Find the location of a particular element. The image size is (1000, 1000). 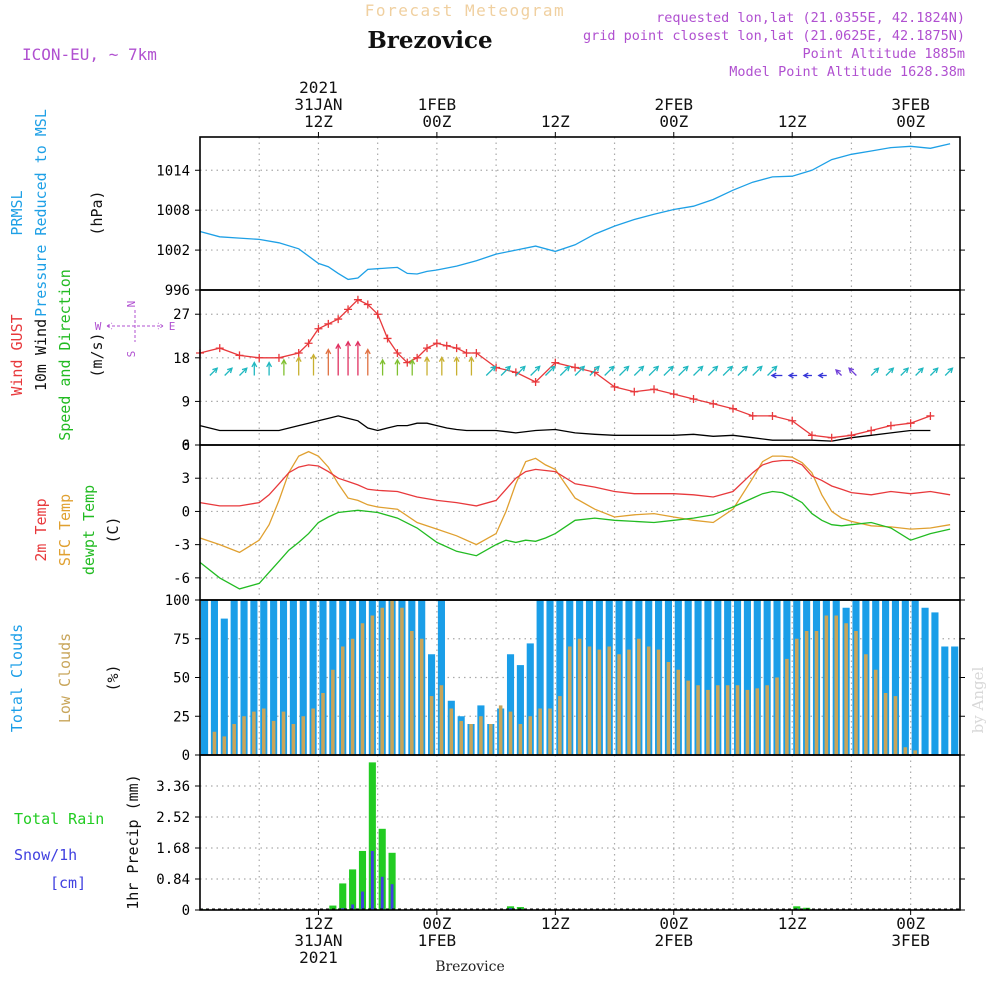

top-time-label: 00Z is located at coordinates (673, 121).